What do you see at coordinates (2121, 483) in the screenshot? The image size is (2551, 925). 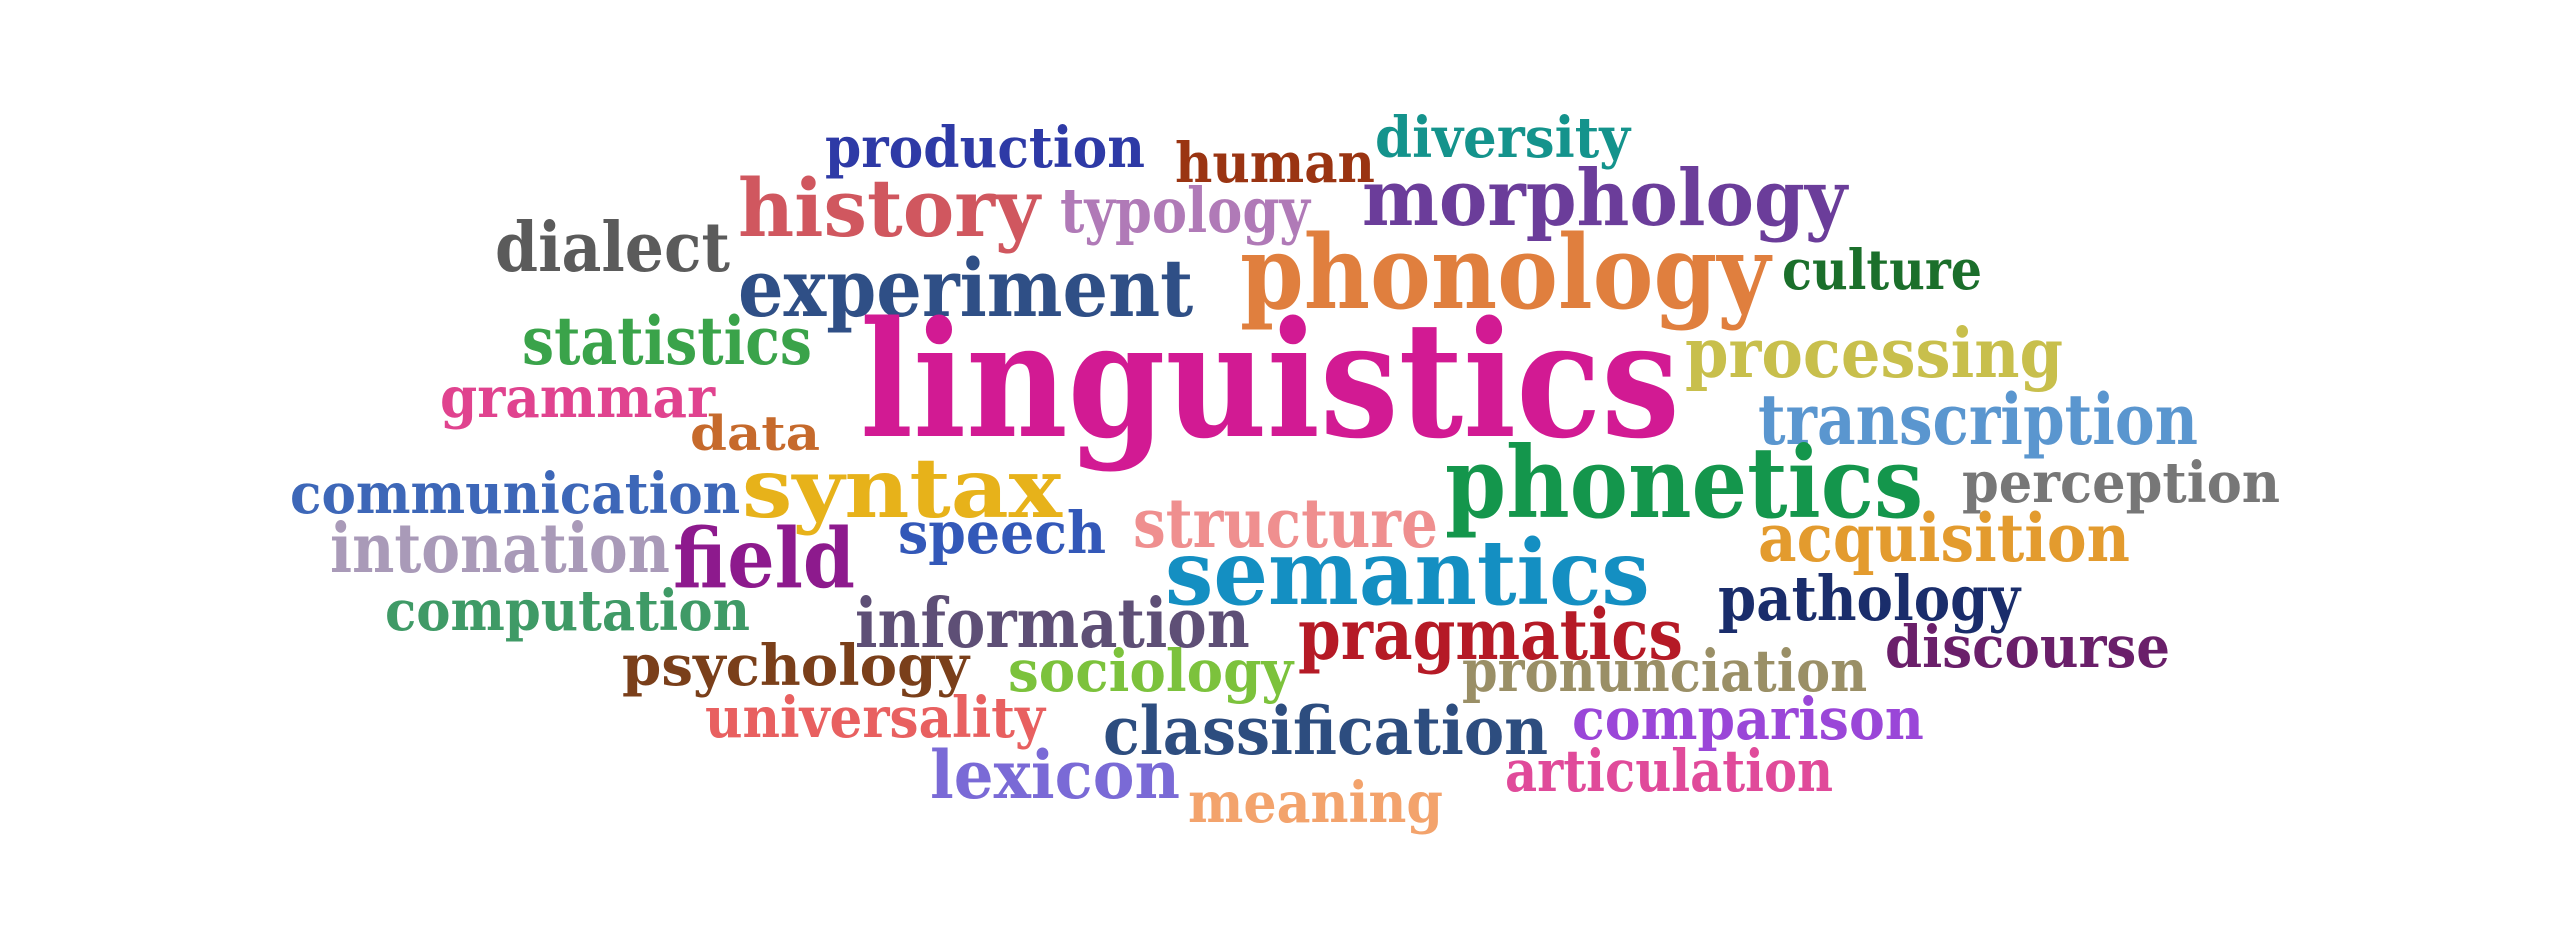 I see `word-perception: perception` at bounding box center [2121, 483].